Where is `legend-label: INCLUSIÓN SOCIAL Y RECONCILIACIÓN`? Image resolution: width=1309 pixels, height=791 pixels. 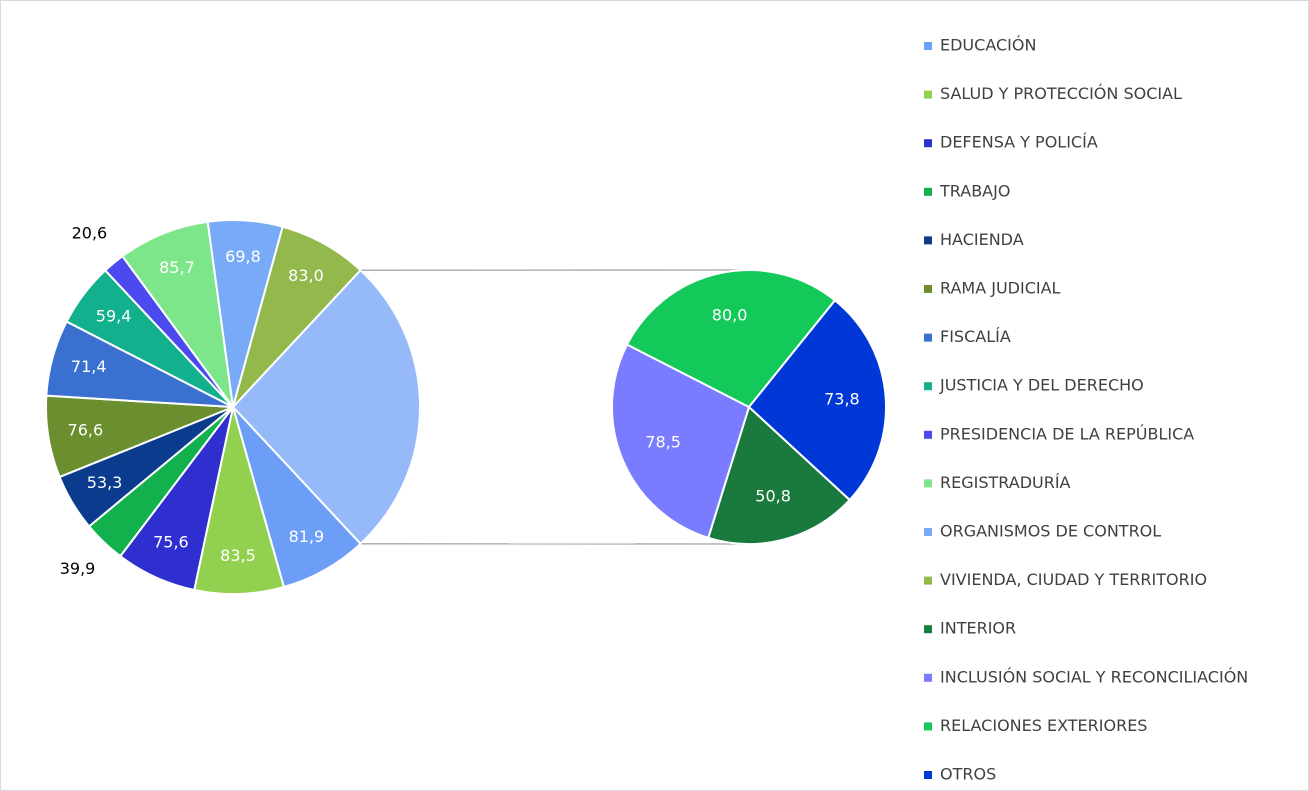 legend-label: INCLUSIÓN SOCIAL Y RECONCILIACIÓN is located at coordinates (1094, 676).